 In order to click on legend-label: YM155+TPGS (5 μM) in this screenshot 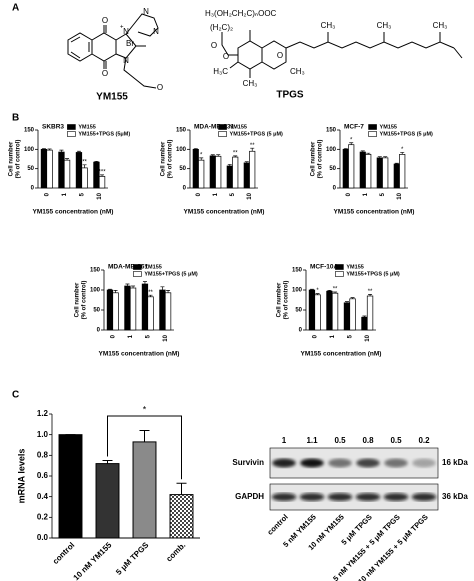, I will do `click(257, 134)`.